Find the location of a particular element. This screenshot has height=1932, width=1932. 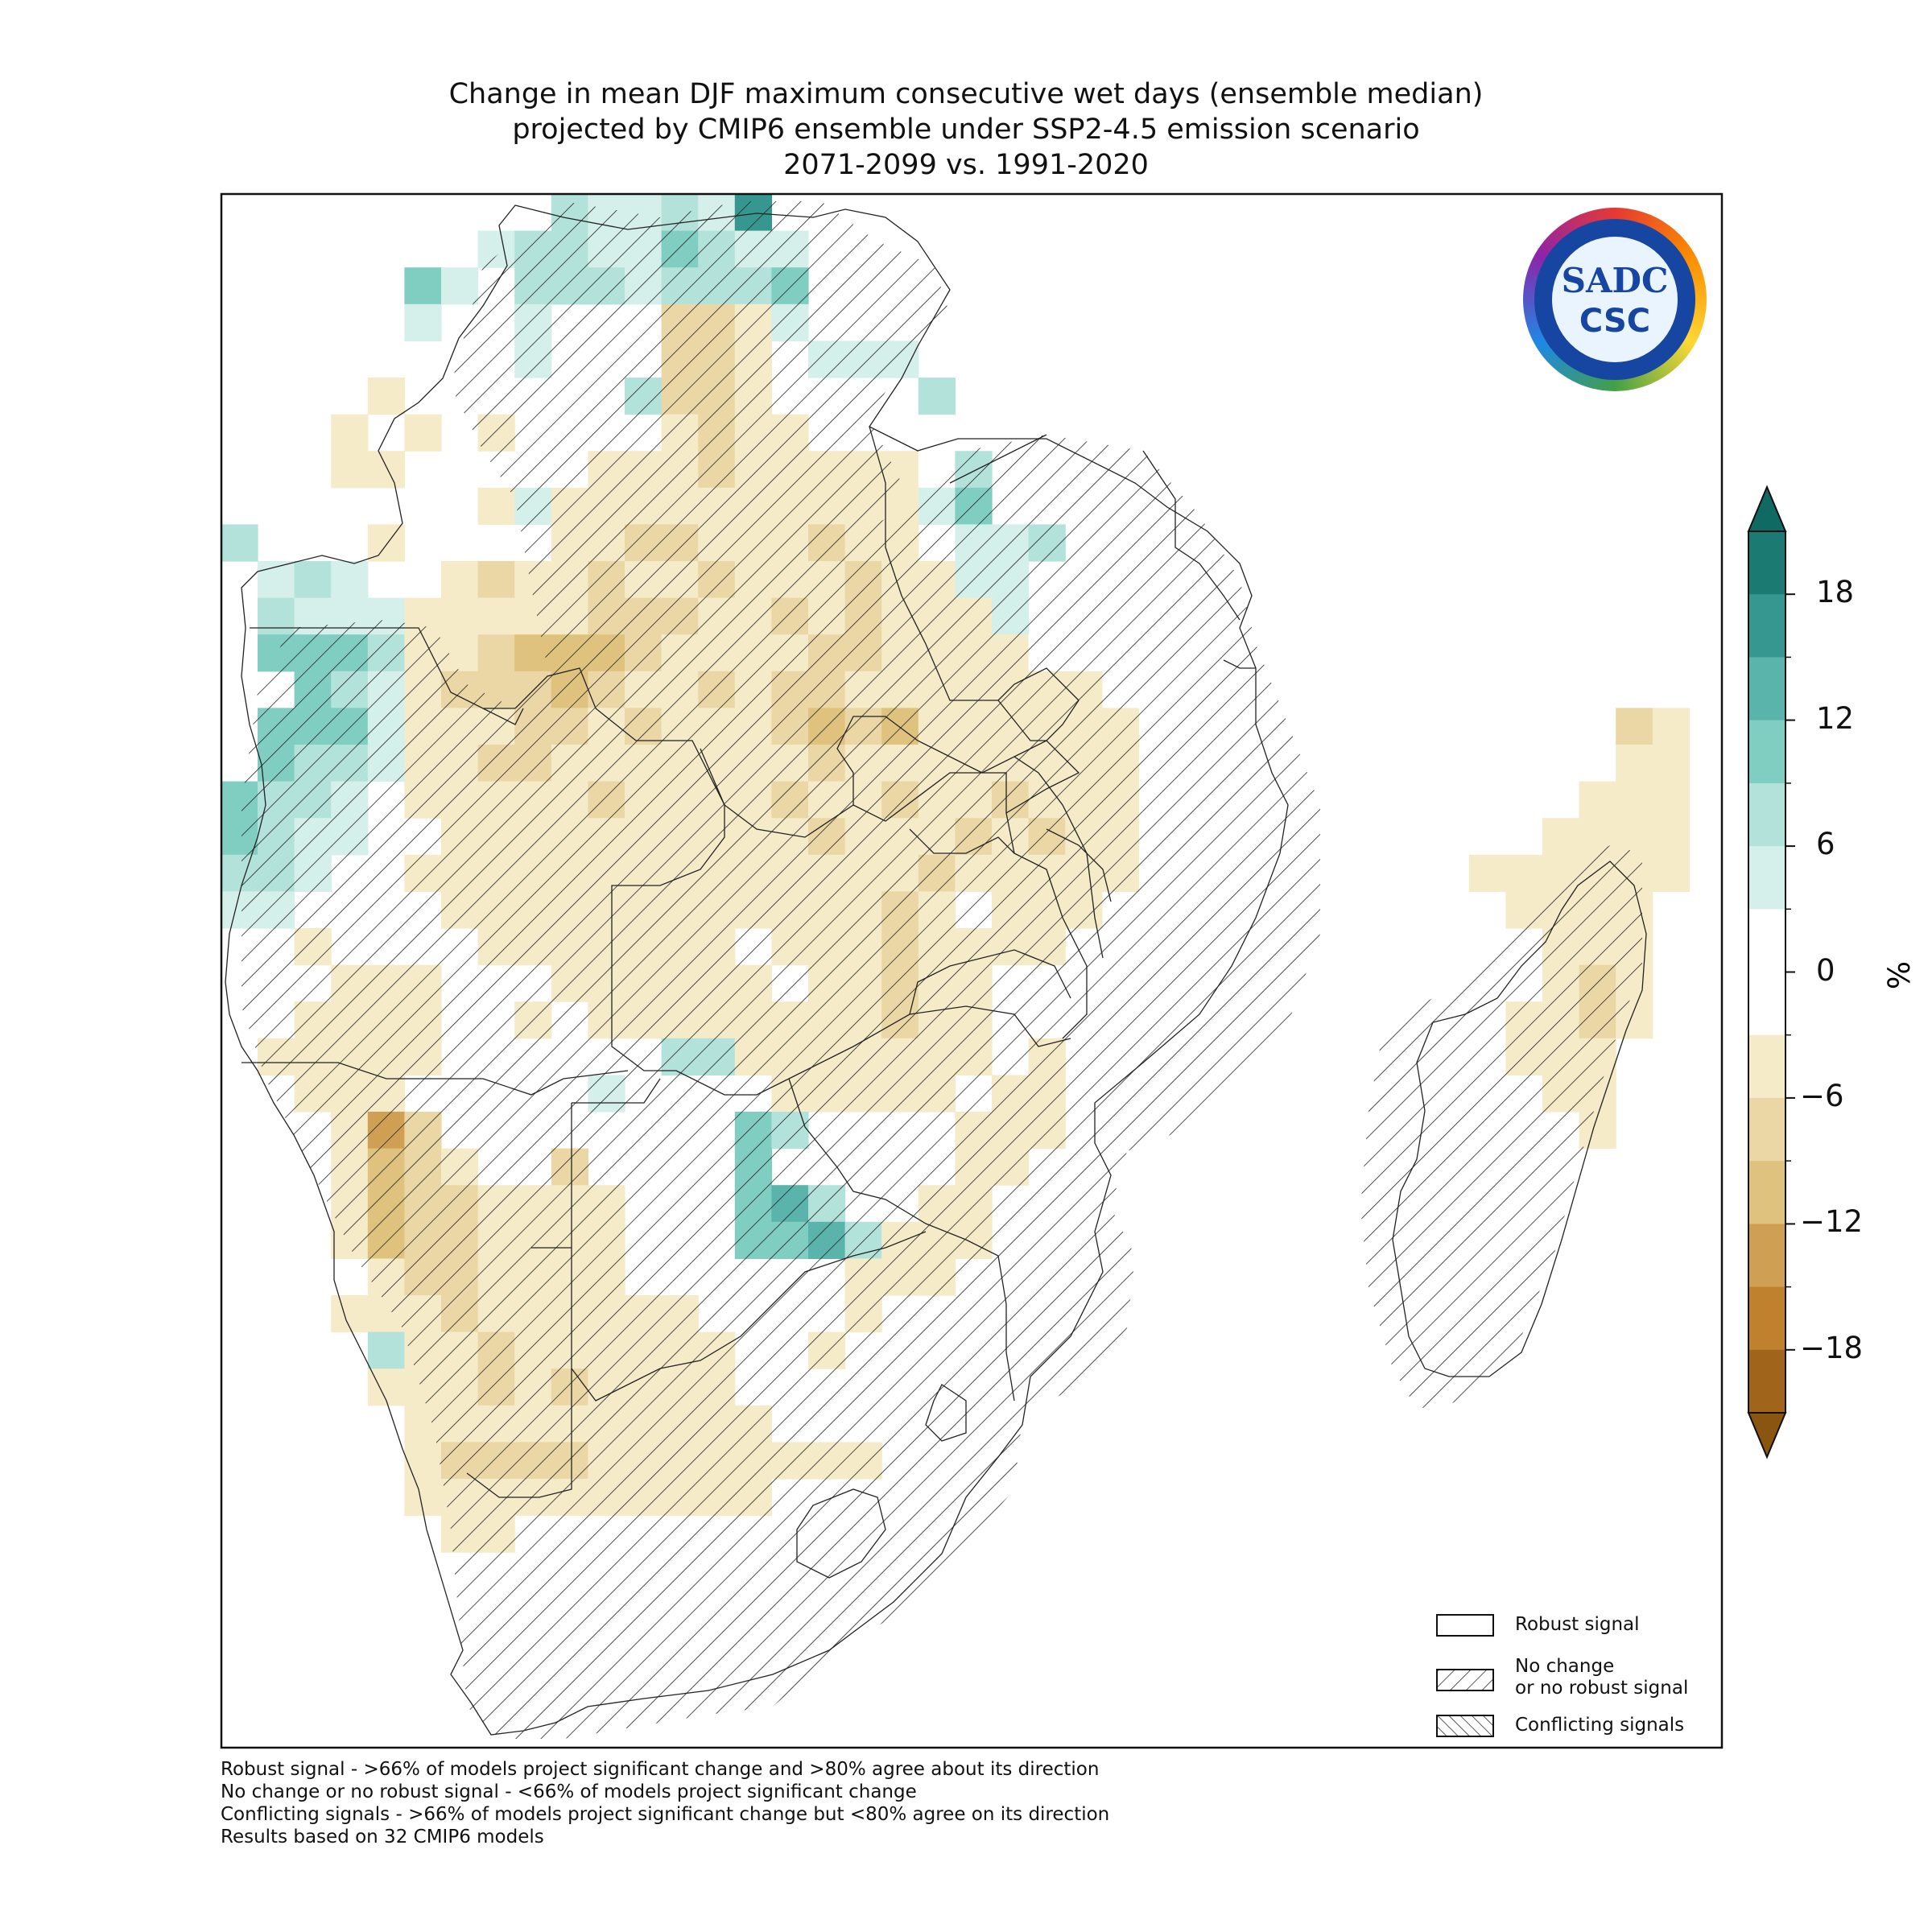

legend-label-nochange-2: or no robust signal is located at coordinates (1602, 1688).